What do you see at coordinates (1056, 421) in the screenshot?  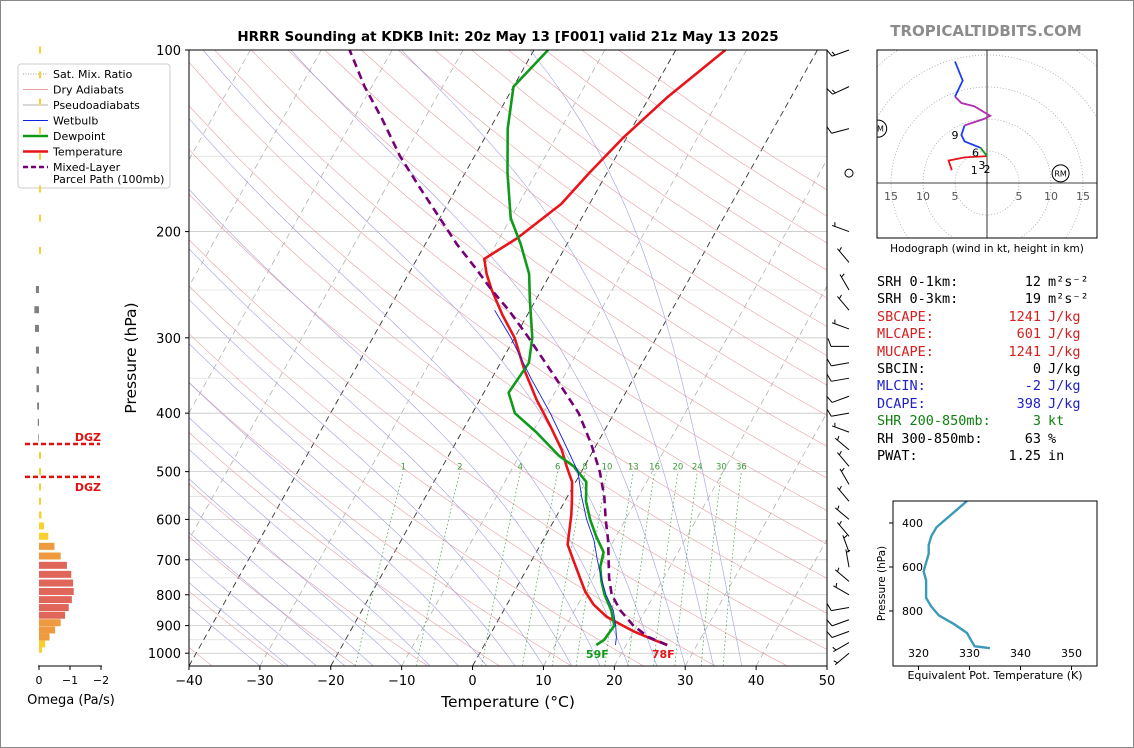 I see `index-unit: kt` at bounding box center [1056, 421].